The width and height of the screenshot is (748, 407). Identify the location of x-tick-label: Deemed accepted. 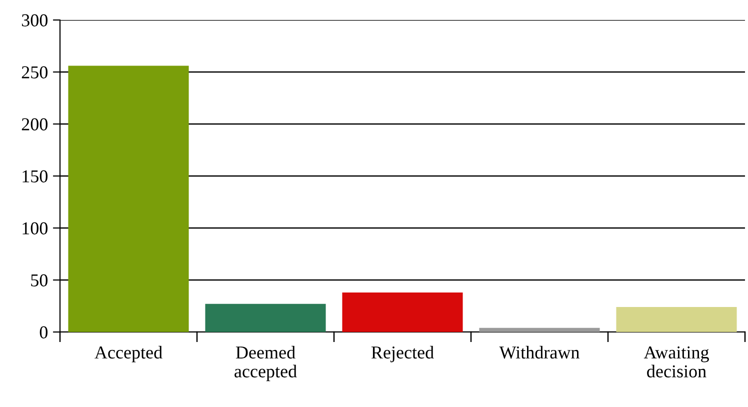
(265, 364).